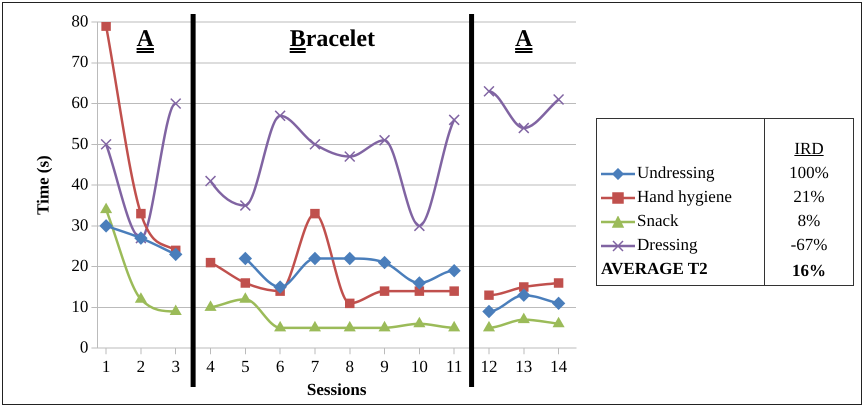  Describe the element at coordinates (79, 20) in the screenshot. I see `y-tick-label: 80` at that location.